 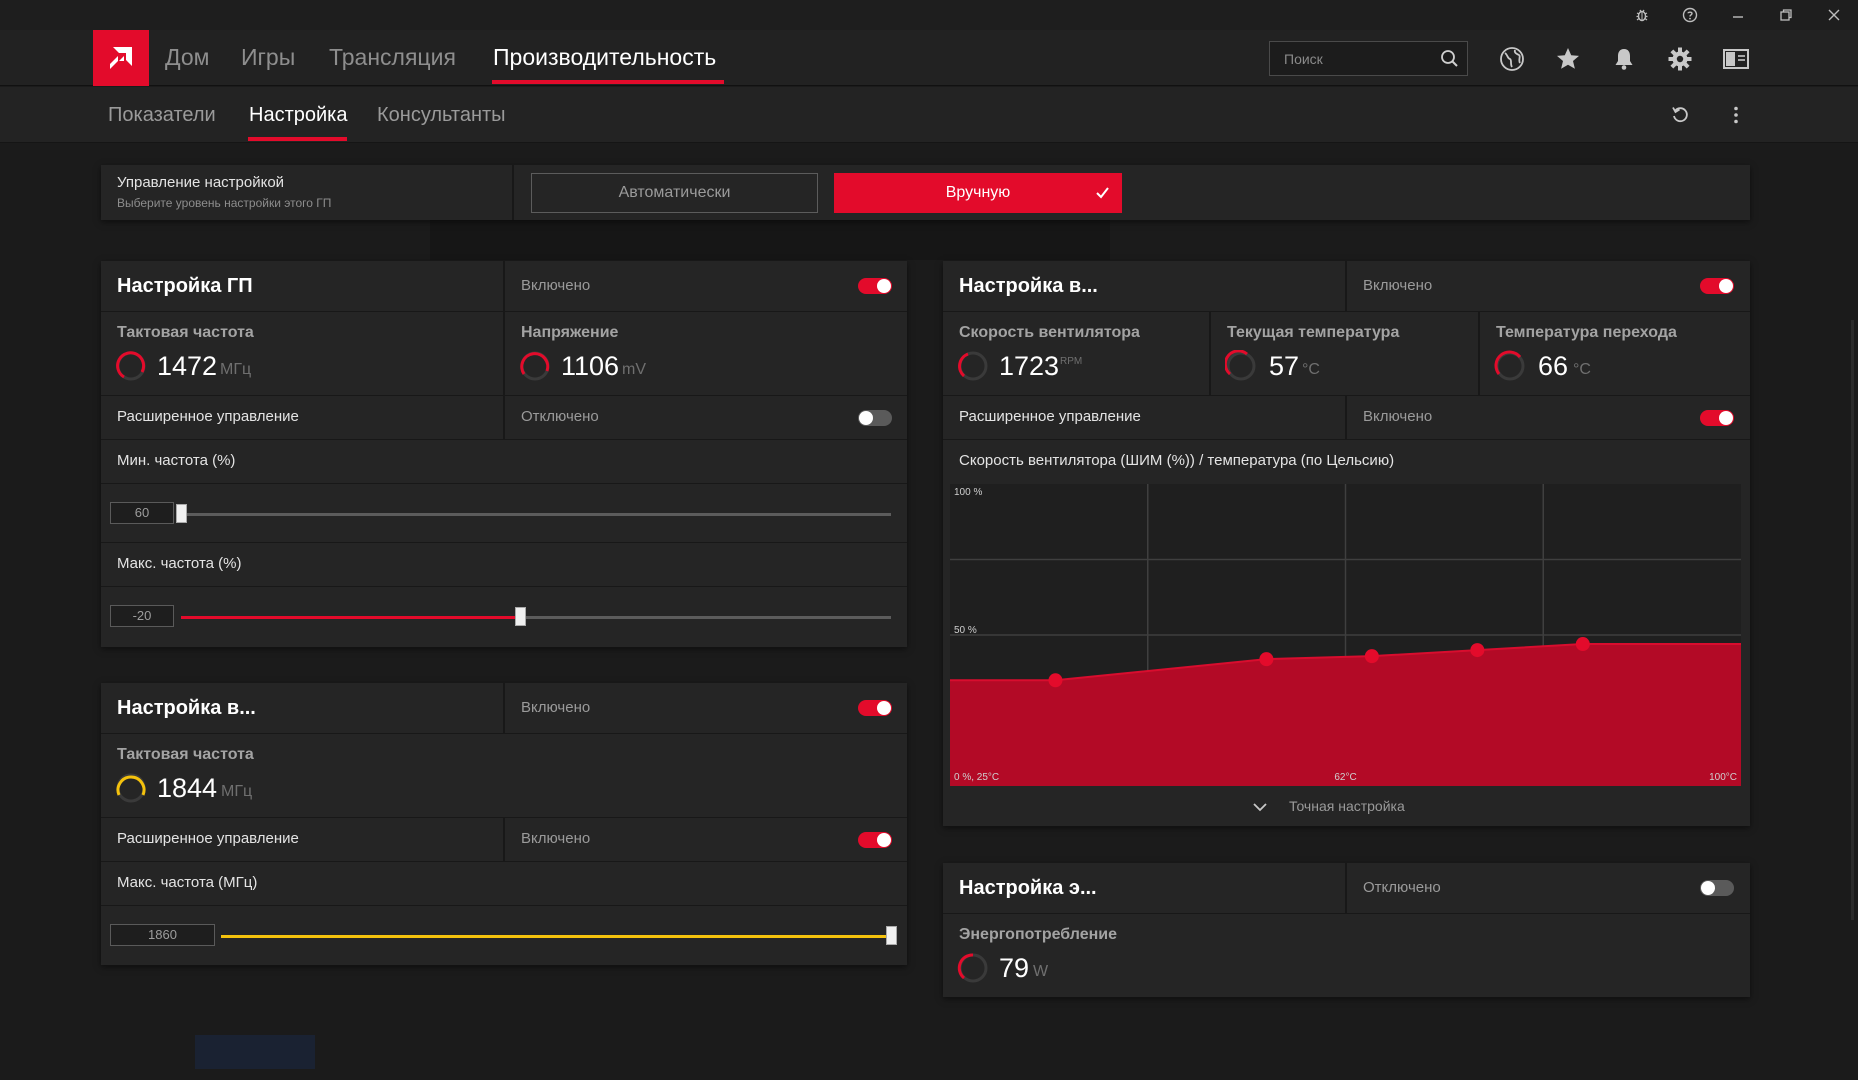 I want to click on current-temp-value: 57, so click(x=1284, y=366).